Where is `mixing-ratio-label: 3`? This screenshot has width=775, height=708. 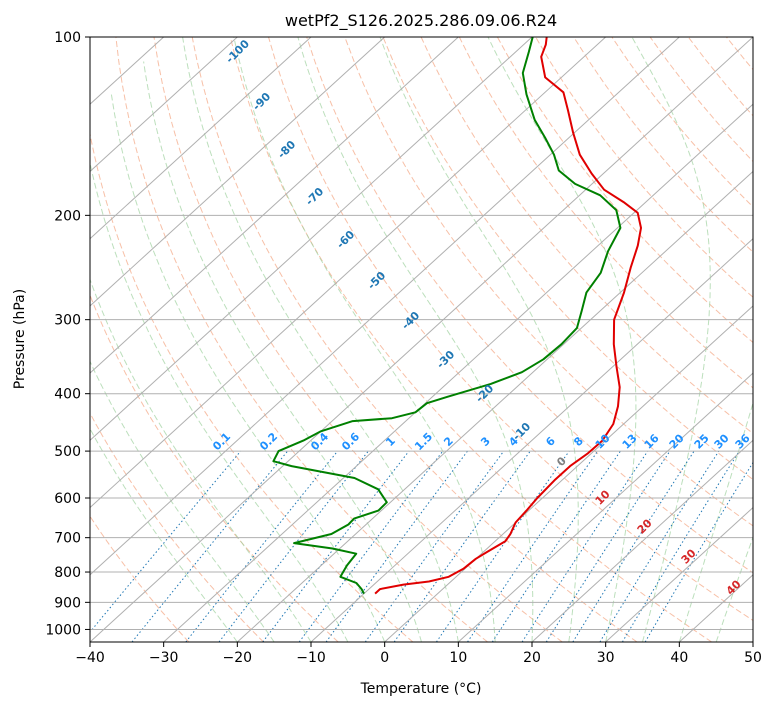
mixing-ratio-label: 3 is located at coordinates (485, 441).